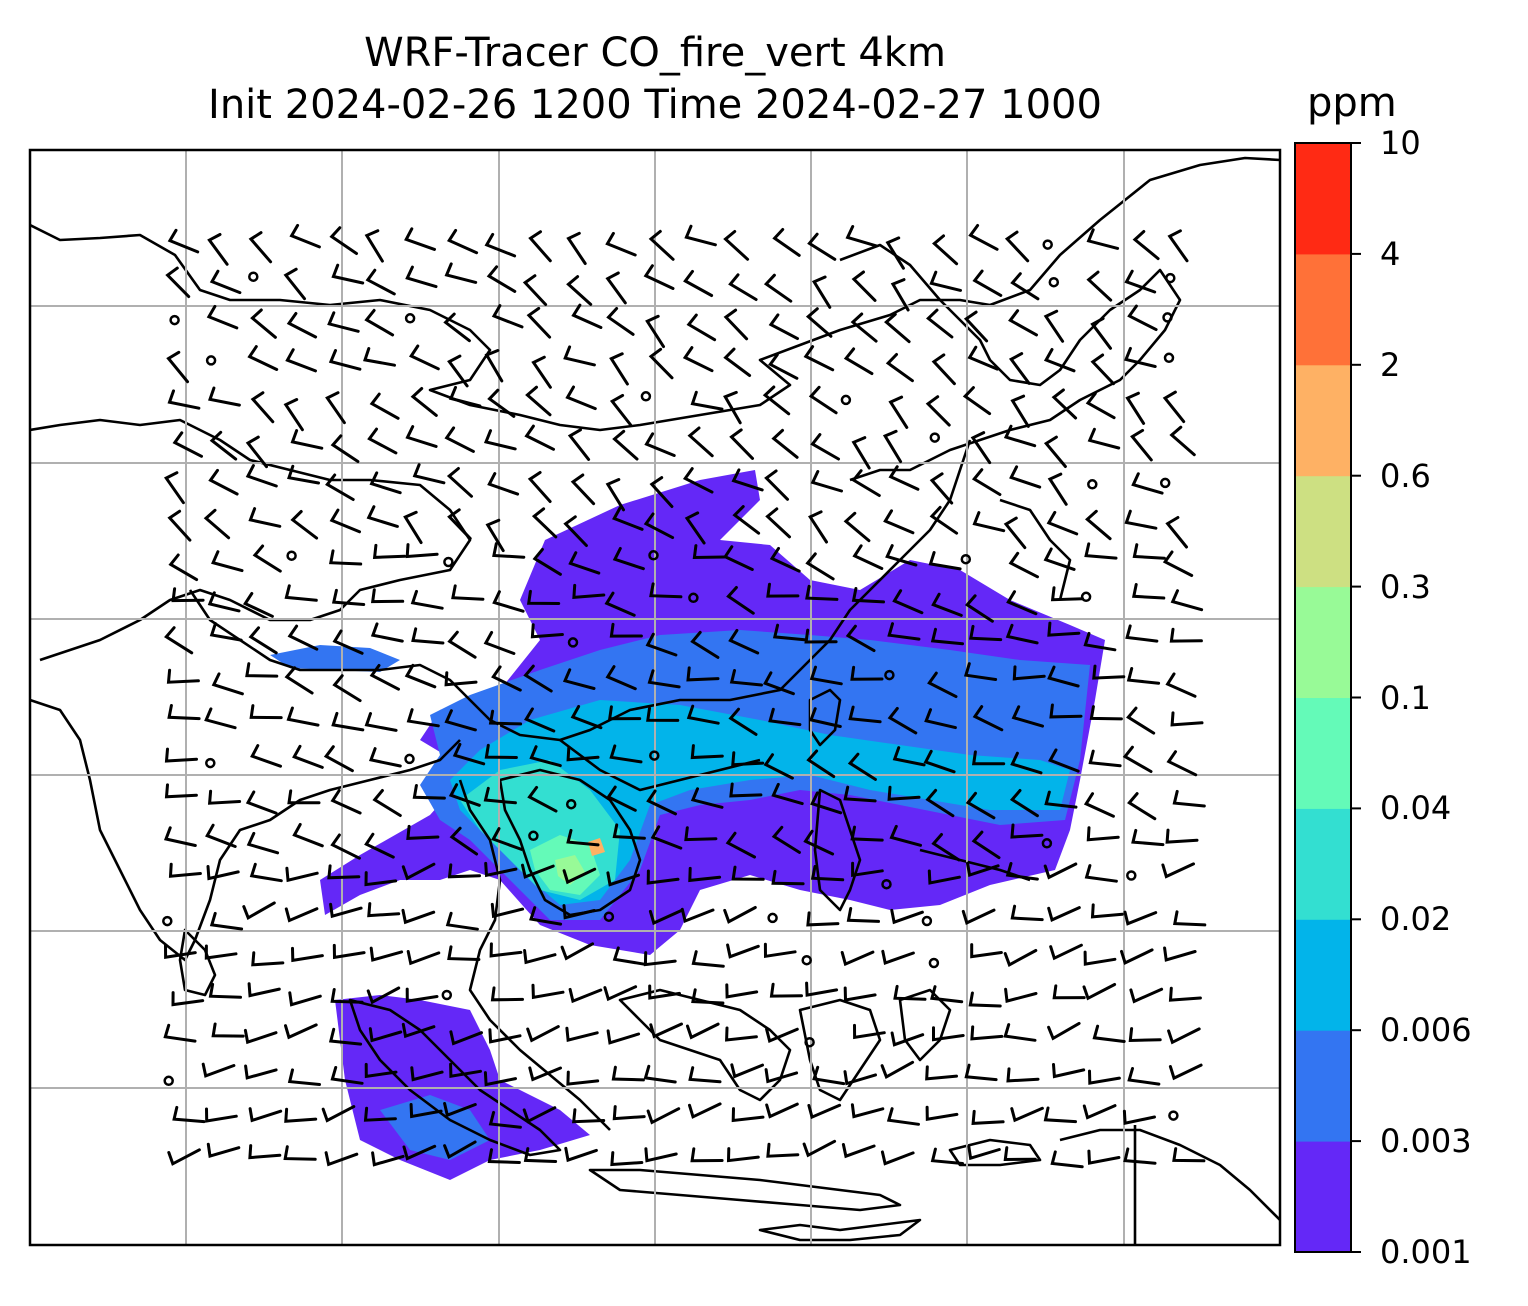 Image resolution: width=1528 pixels, height=1306 pixels. What do you see at coordinates (1323, 1197) in the screenshot?
I see `colorbar-segment` at bounding box center [1323, 1197].